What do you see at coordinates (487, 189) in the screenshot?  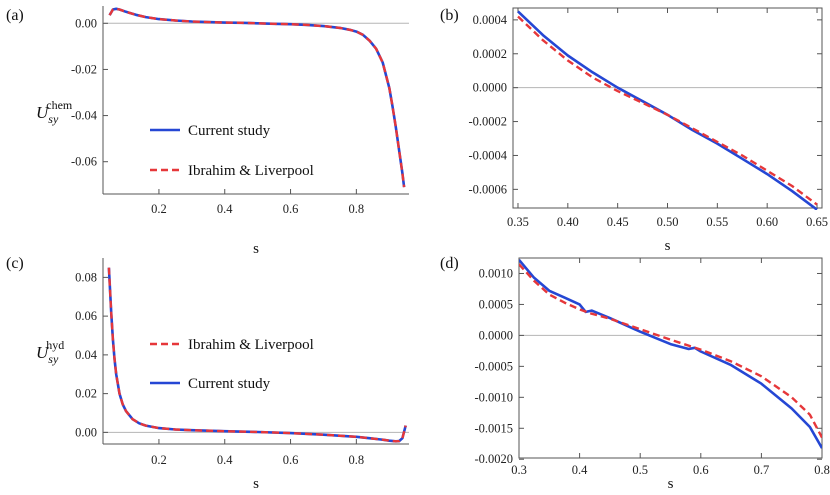 I see `y-tick-label: -0.0006` at bounding box center [487, 189].